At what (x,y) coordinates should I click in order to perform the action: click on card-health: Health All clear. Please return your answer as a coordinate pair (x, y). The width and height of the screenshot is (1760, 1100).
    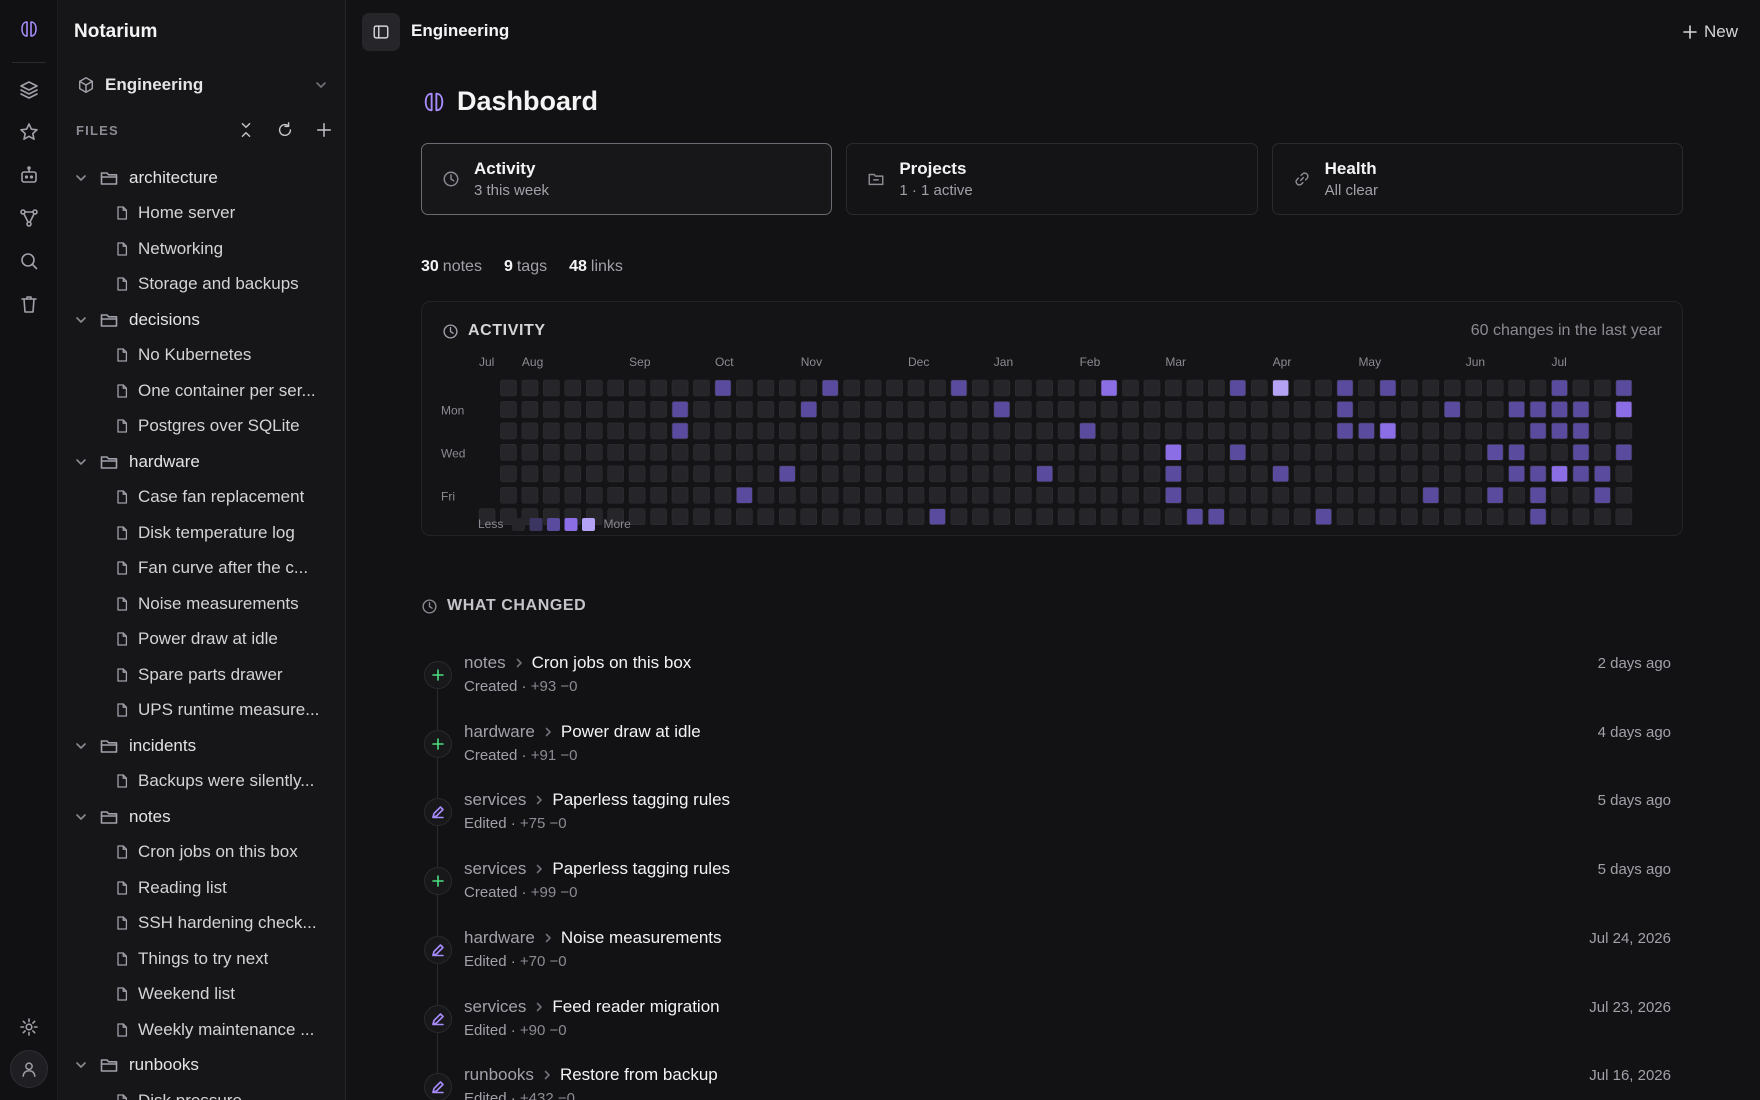
    Looking at the image, I should click on (1477, 179).